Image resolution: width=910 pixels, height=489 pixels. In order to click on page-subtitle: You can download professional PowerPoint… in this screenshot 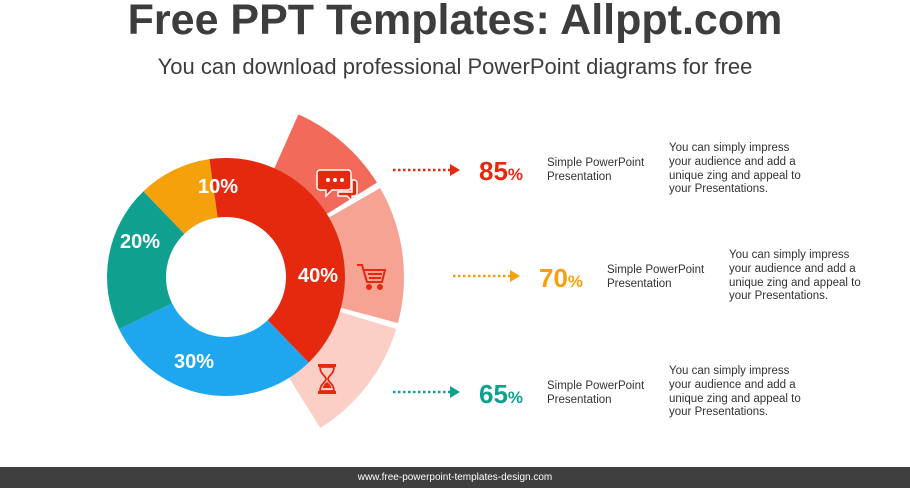, I will do `click(455, 66)`.